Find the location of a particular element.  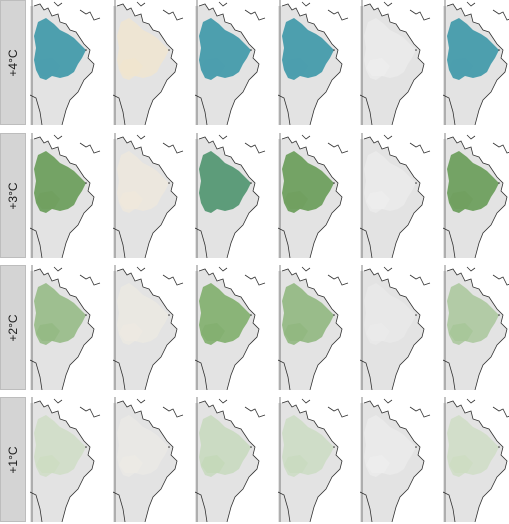

row-label-strip: +3°C is located at coordinates (13, 195).